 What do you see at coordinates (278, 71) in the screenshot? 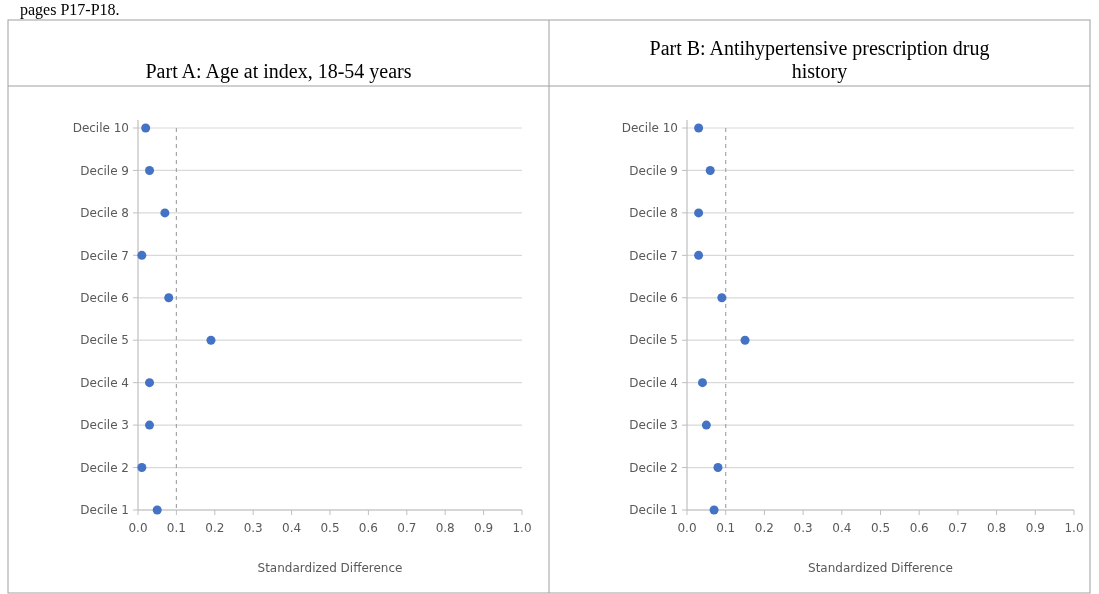
I see `chart-title: Part A: Age at index, 18-54 years` at bounding box center [278, 71].